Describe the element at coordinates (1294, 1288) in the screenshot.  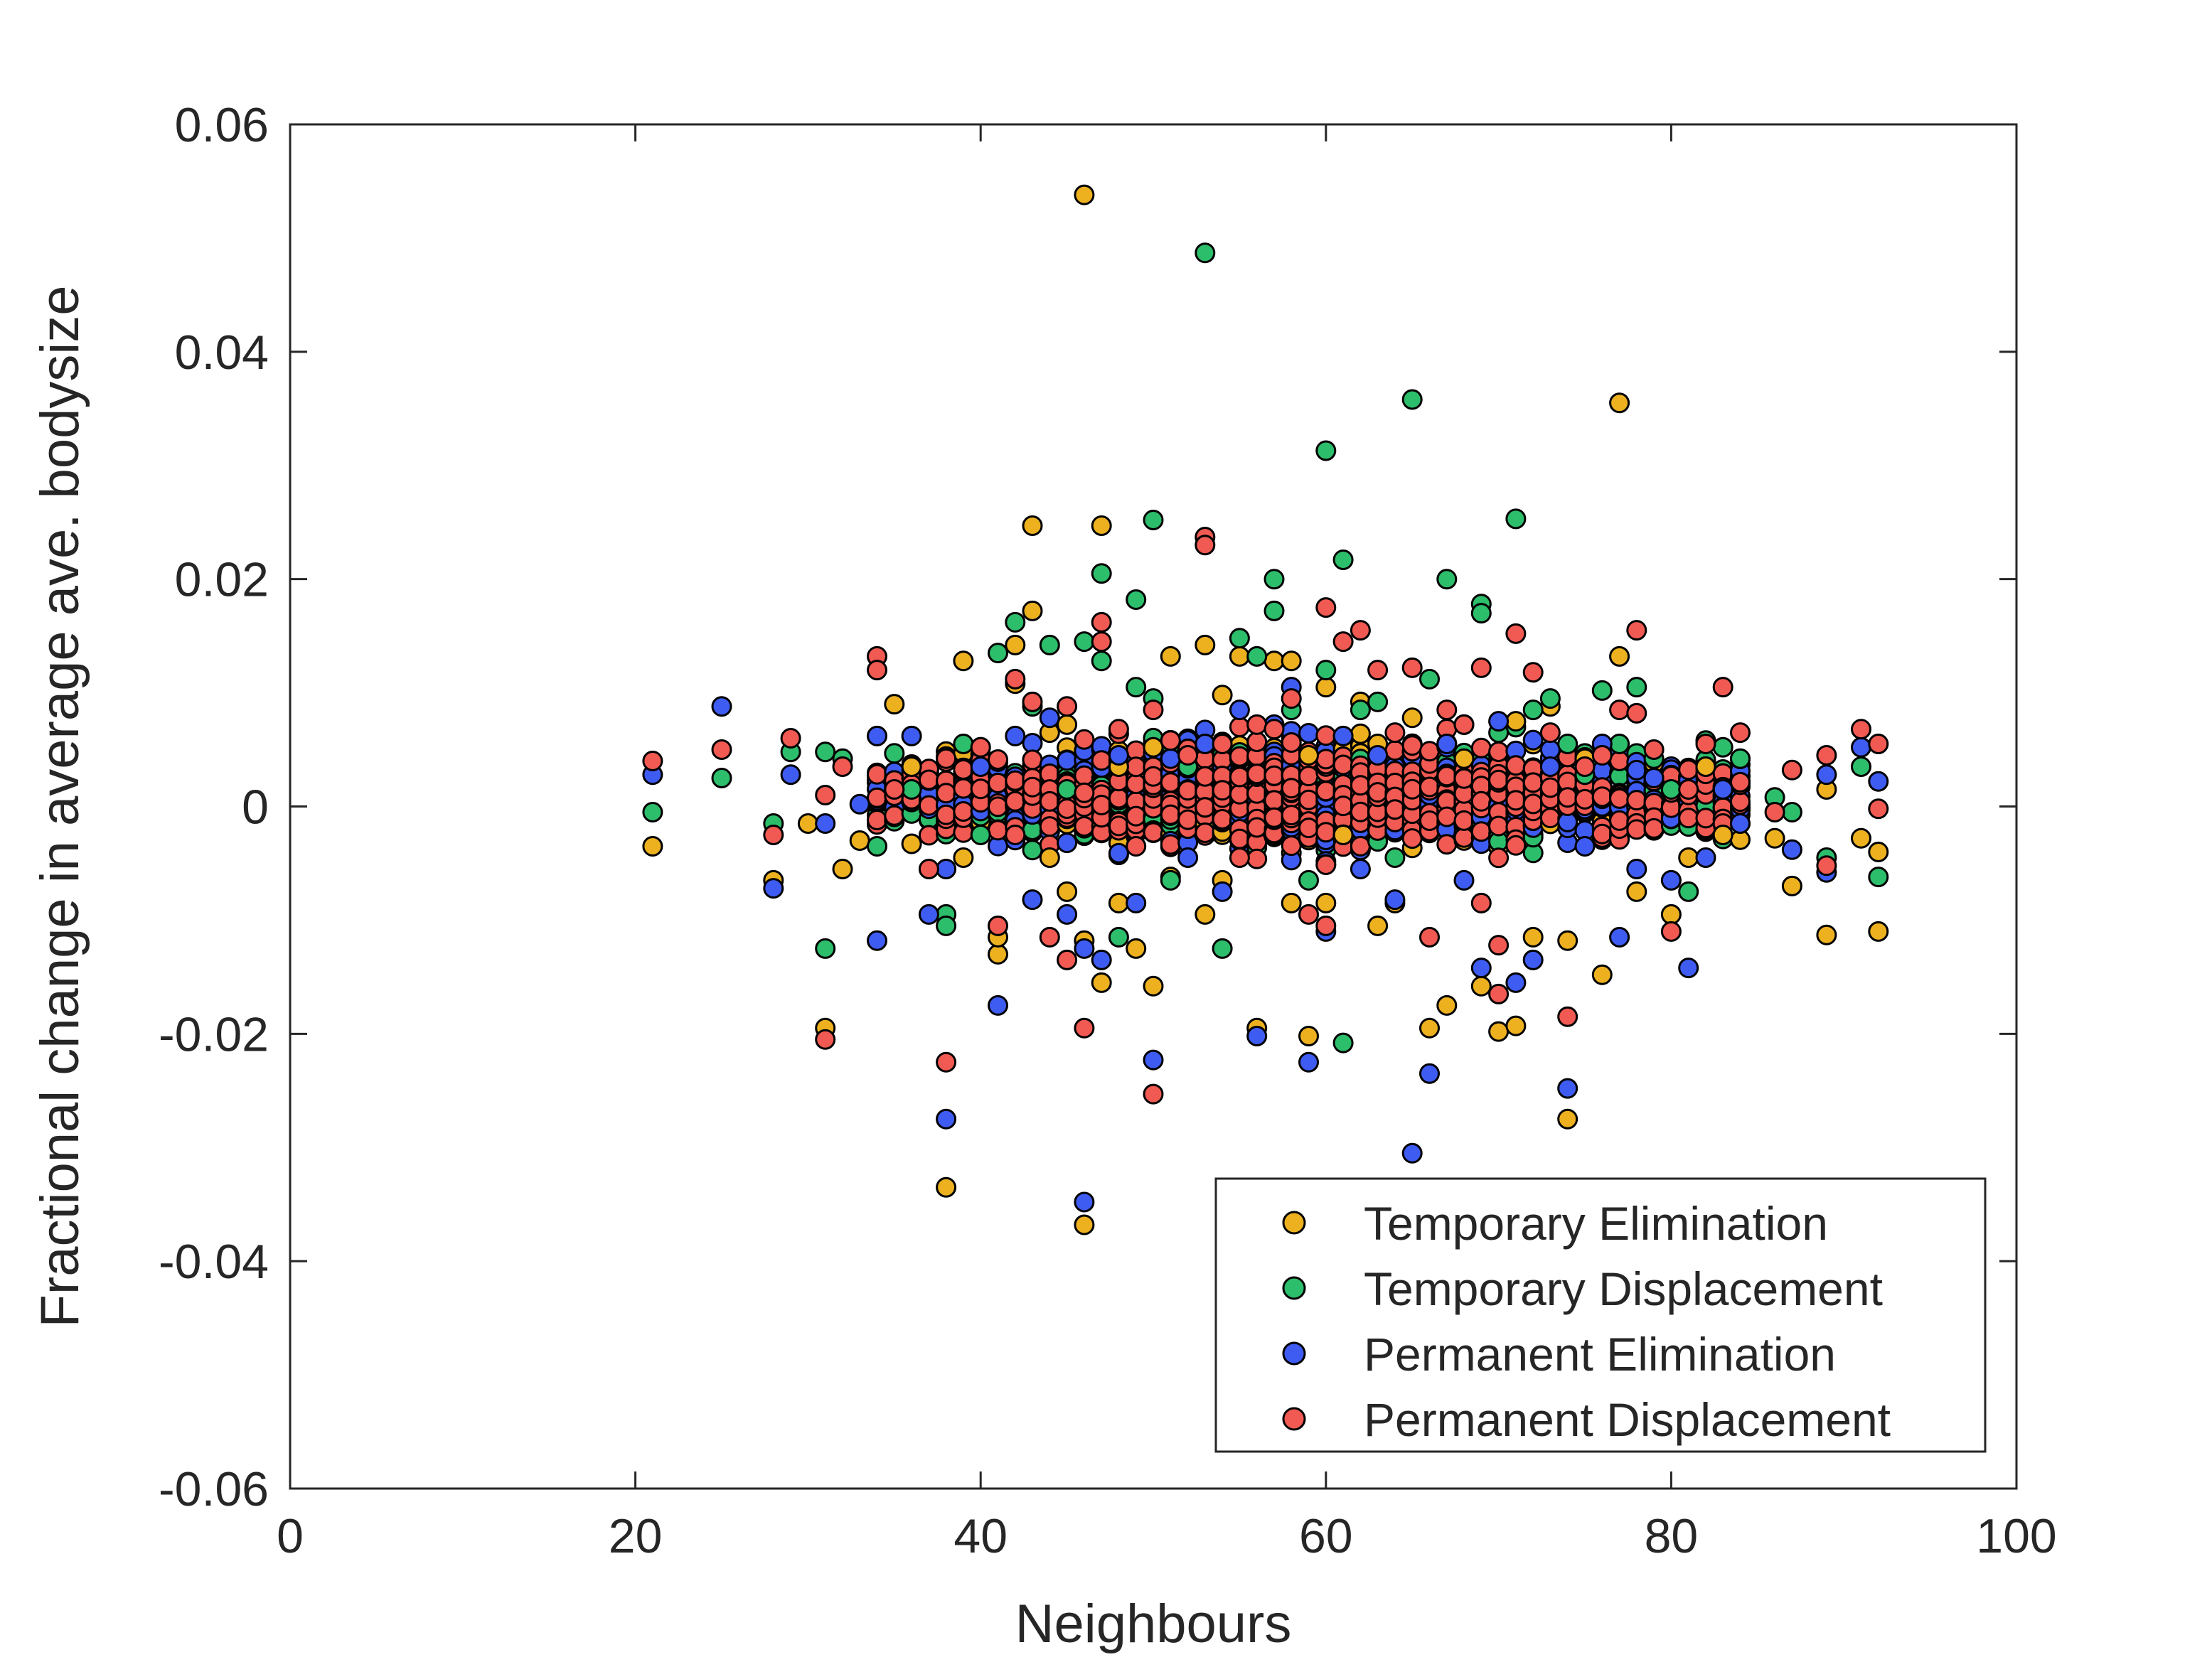
I see `legend-marker` at that location.